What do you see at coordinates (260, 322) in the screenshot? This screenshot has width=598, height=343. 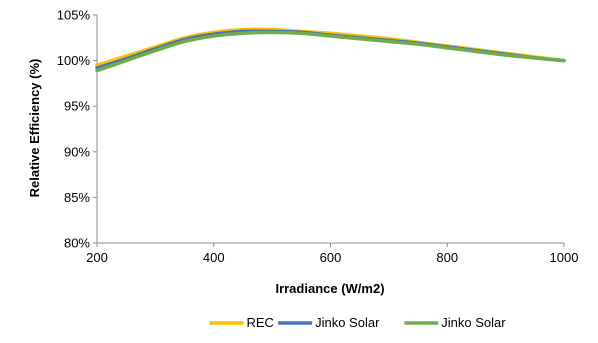 I see `legend-label: REC` at bounding box center [260, 322].